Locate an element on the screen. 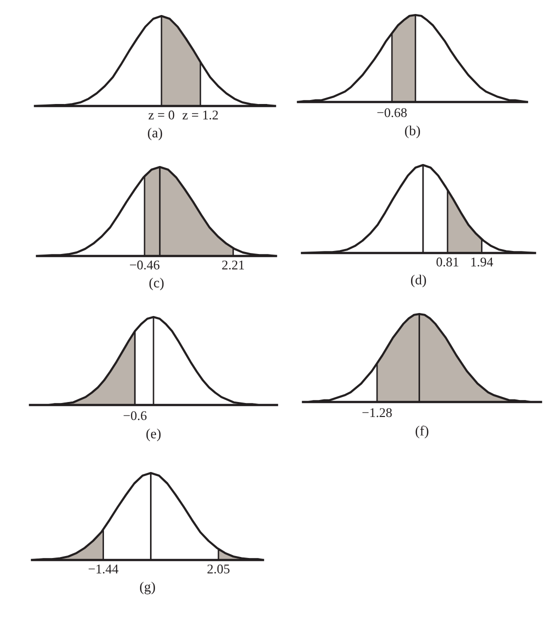 The height and width of the screenshot is (617, 560). x-tick-label: z = 0 is located at coordinates (161, 115).